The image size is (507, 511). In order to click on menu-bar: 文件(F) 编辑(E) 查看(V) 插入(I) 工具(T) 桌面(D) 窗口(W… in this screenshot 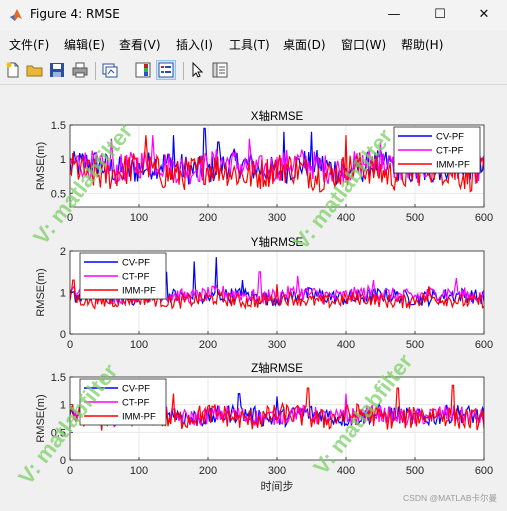, I will do `click(253, 44)`.